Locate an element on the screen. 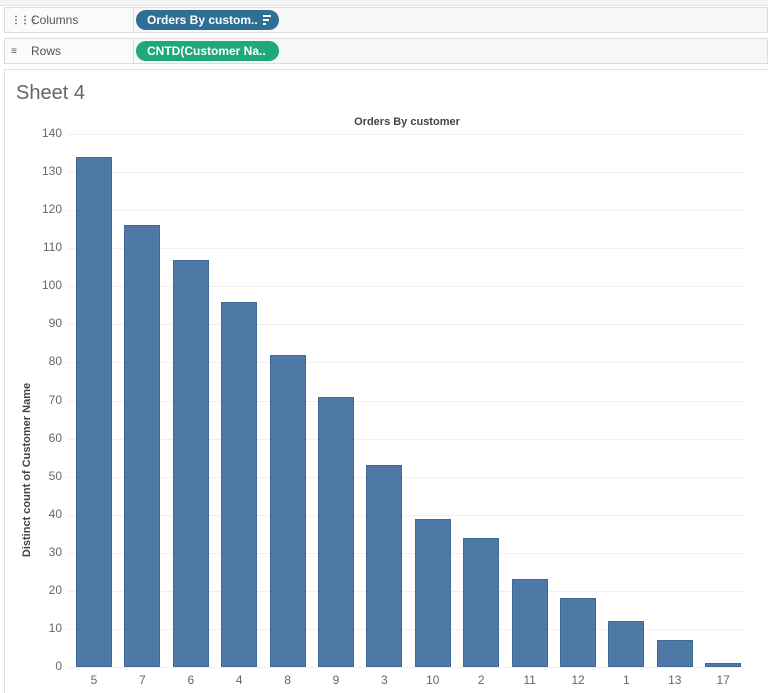  y-tick-label: 50 is located at coordinates (55, 475).